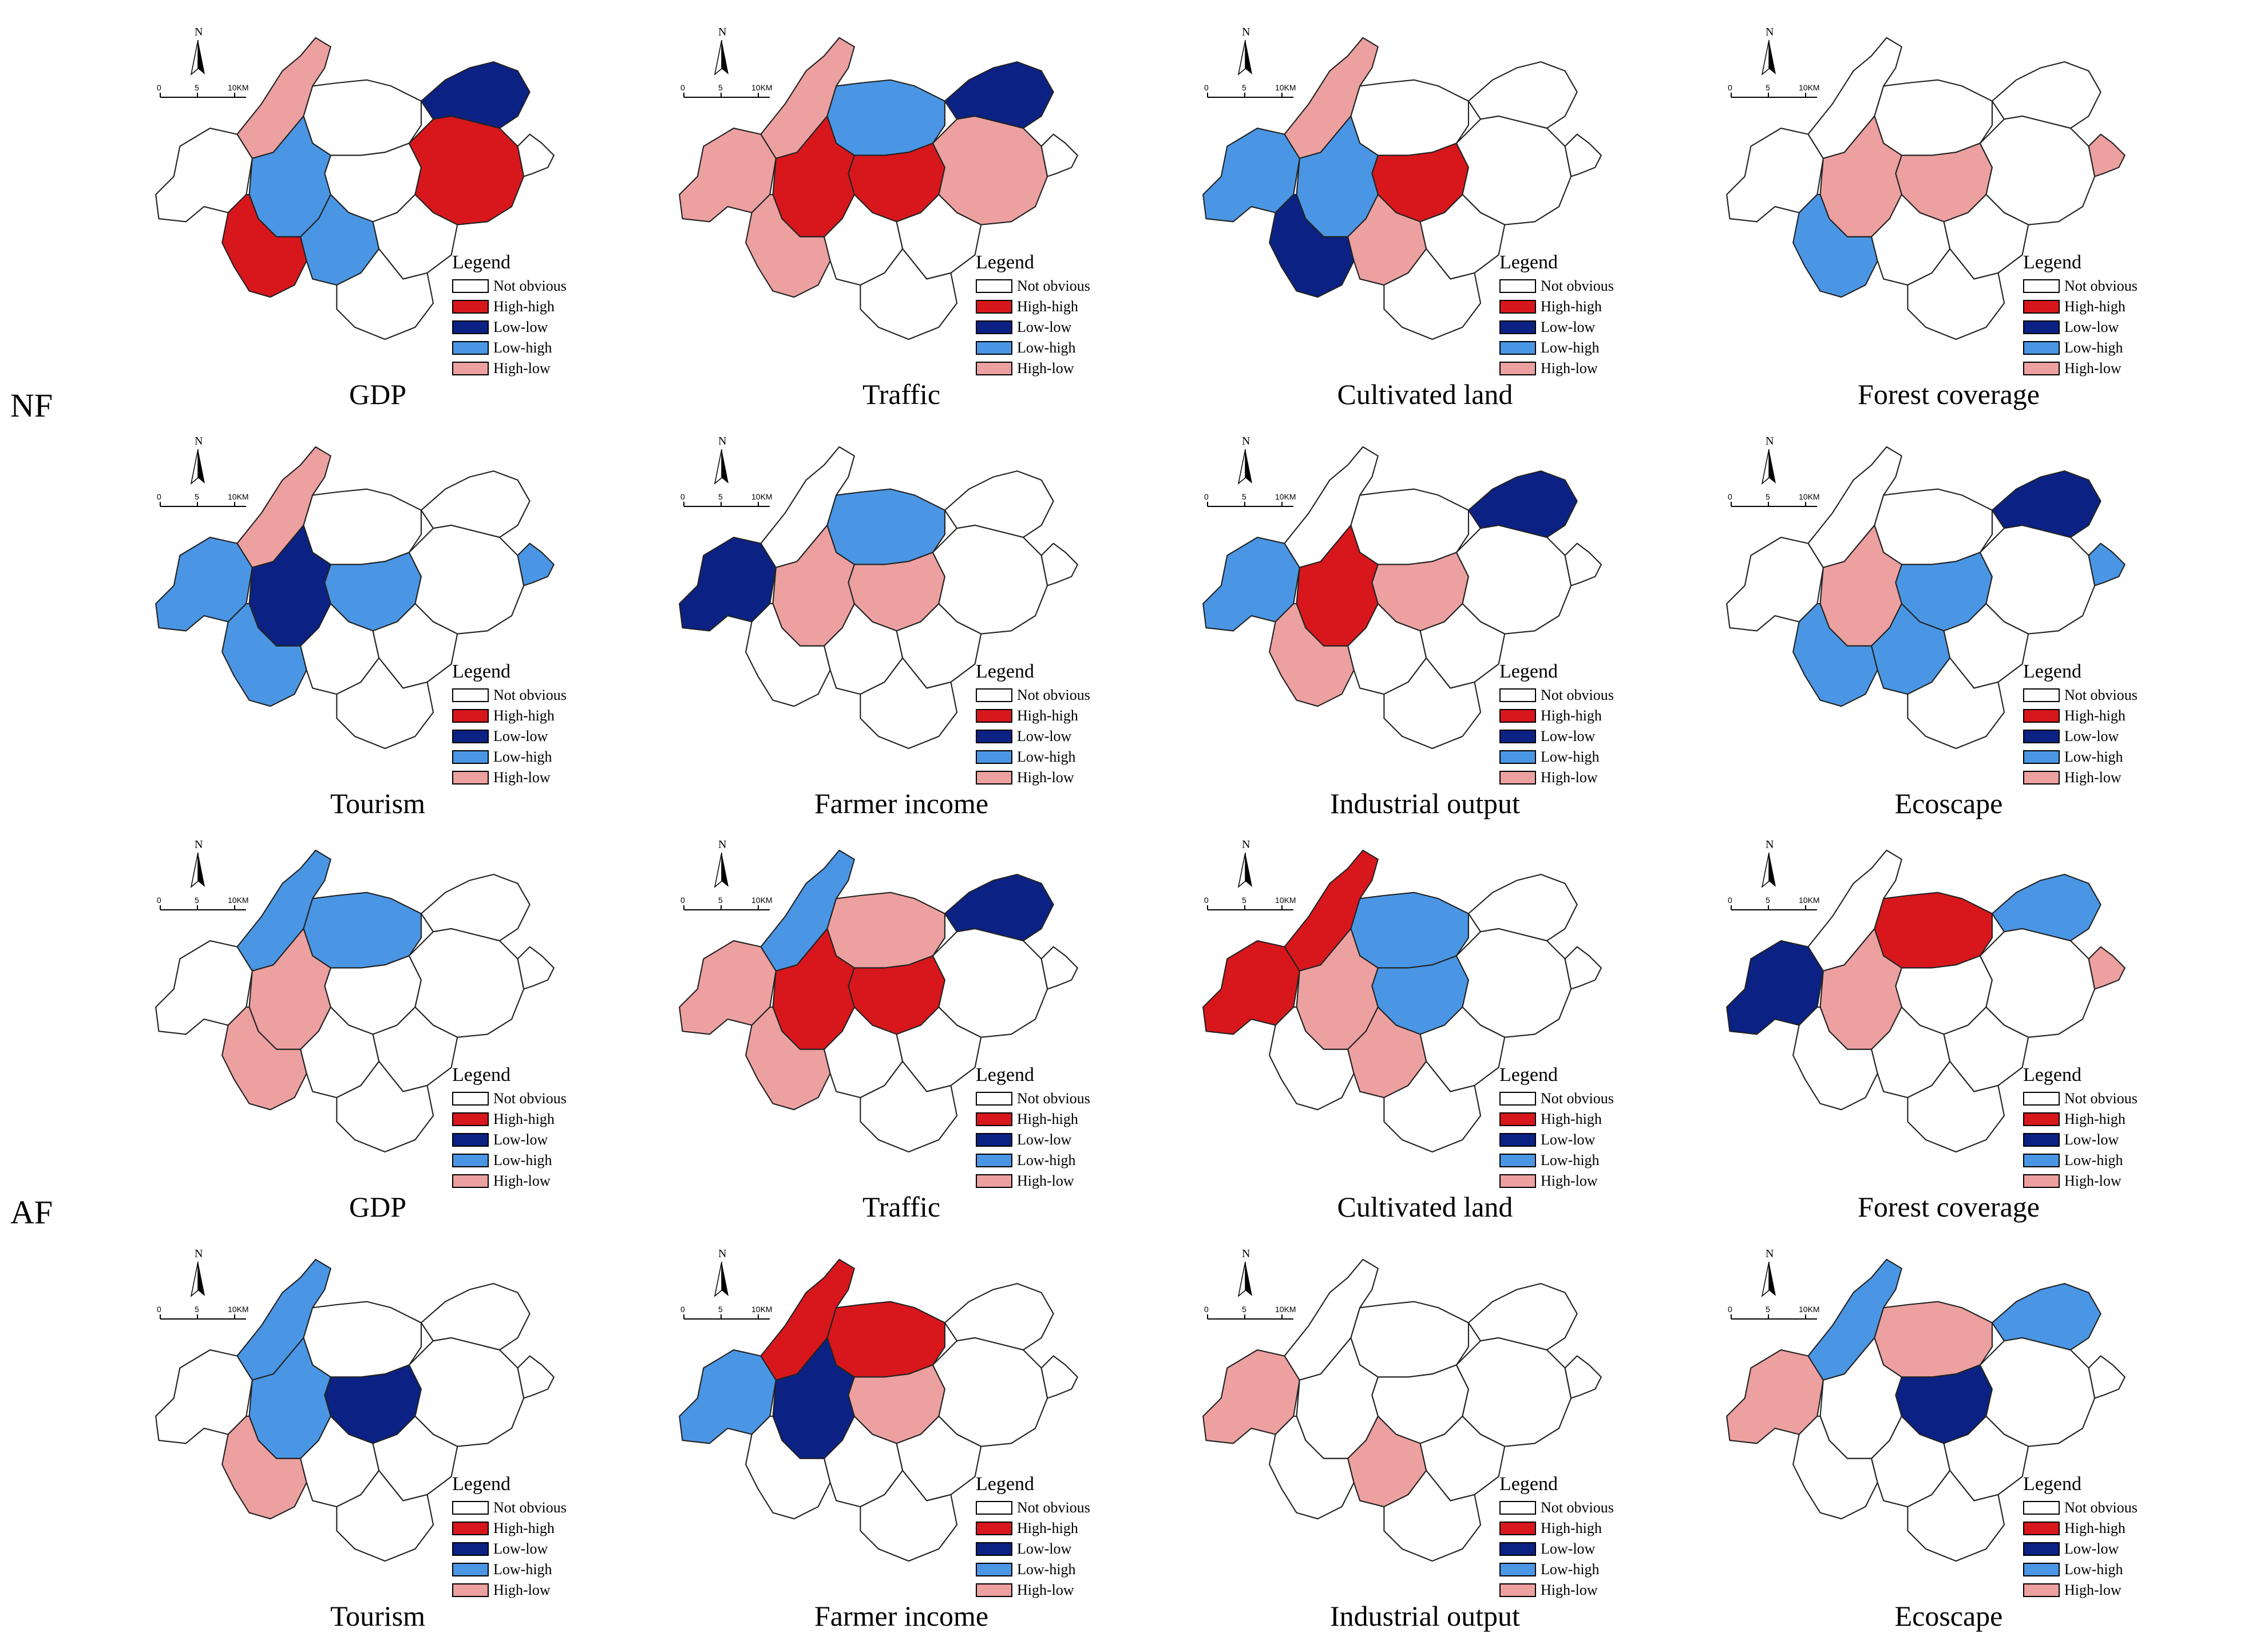 This screenshot has width=2252, height=1652. What do you see at coordinates (31, 1212) in the screenshot?
I see `row-label-af: AF` at bounding box center [31, 1212].